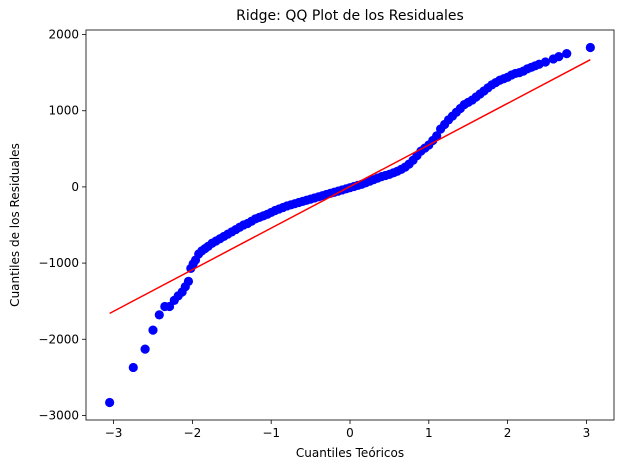 Image resolution: width=638 pixels, height=468 pixels. What do you see at coordinates (63, 111) in the screenshot?
I see `y-tick-label: 1000` at bounding box center [63, 111].